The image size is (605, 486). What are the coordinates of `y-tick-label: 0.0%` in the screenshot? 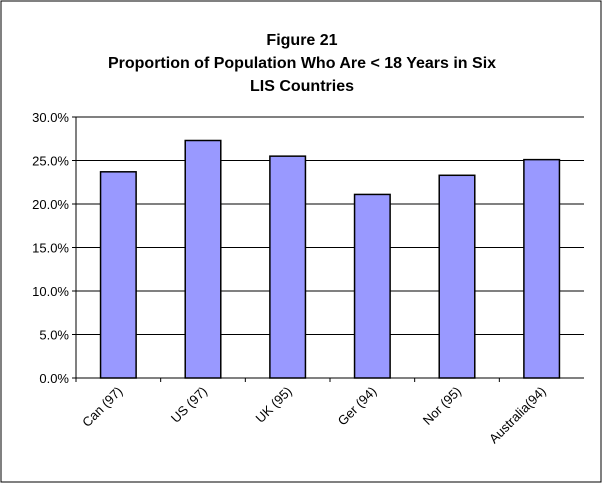 It's located at (54, 378).